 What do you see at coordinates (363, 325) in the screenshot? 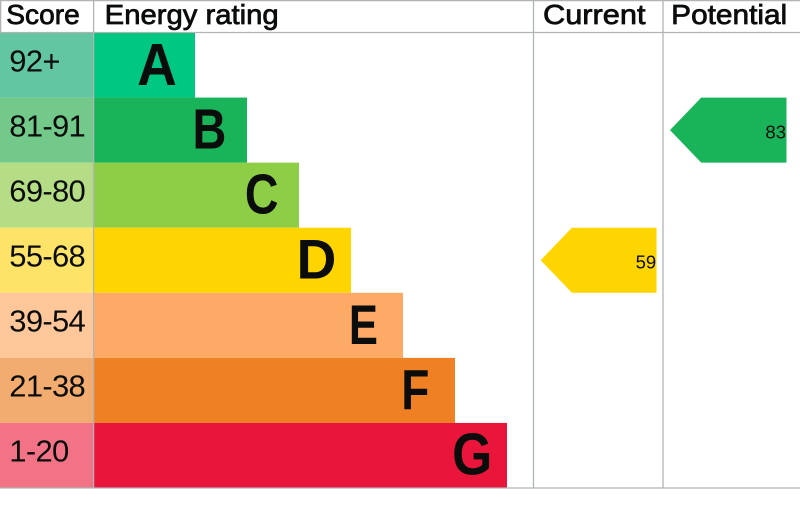
I see `svg-text: E` at bounding box center [363, 325].